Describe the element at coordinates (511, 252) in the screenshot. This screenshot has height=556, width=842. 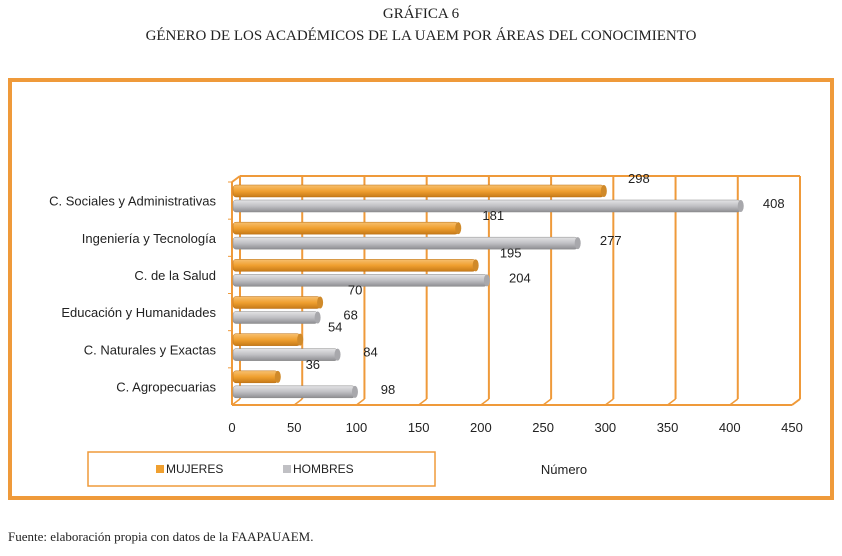
I see `data-label: 195` at that location.